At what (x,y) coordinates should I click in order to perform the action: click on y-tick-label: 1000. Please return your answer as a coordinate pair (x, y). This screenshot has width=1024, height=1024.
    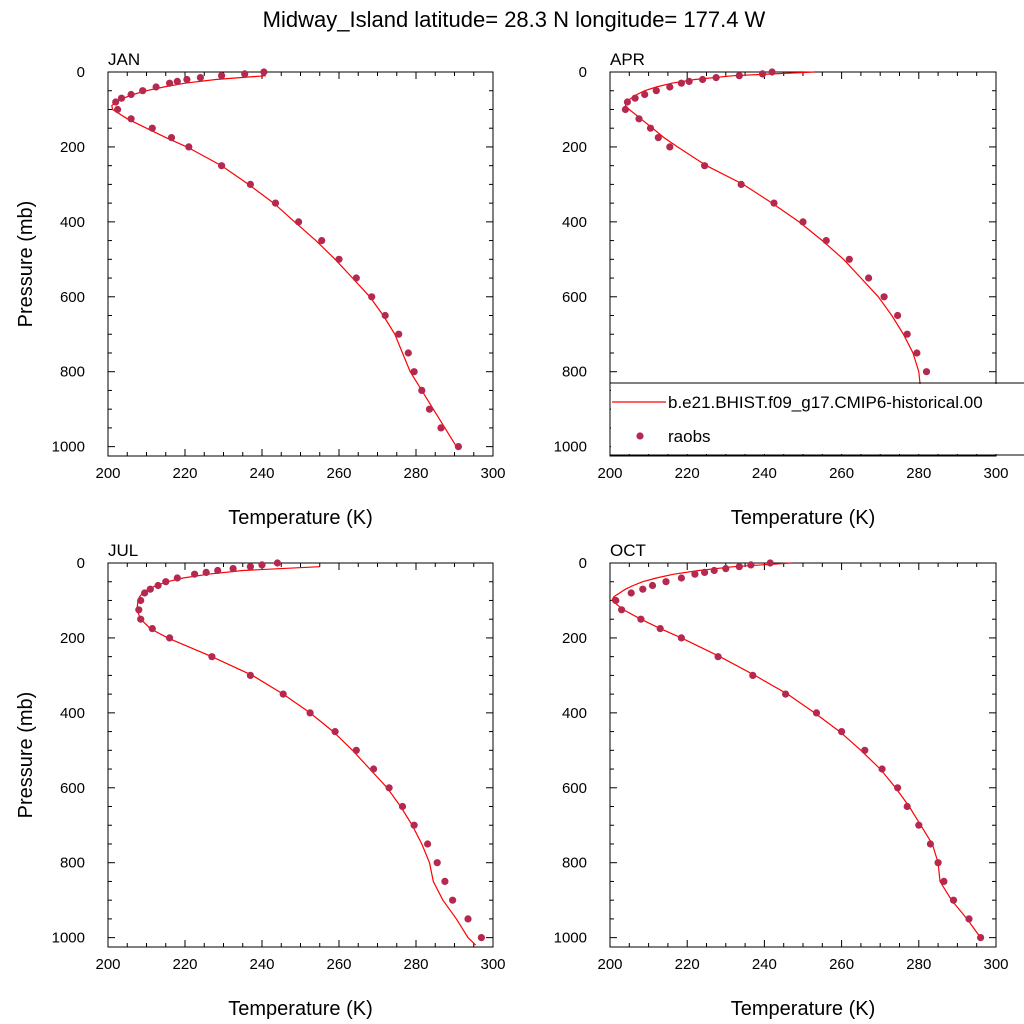
    Looking at the image, I should click on (68, 447).